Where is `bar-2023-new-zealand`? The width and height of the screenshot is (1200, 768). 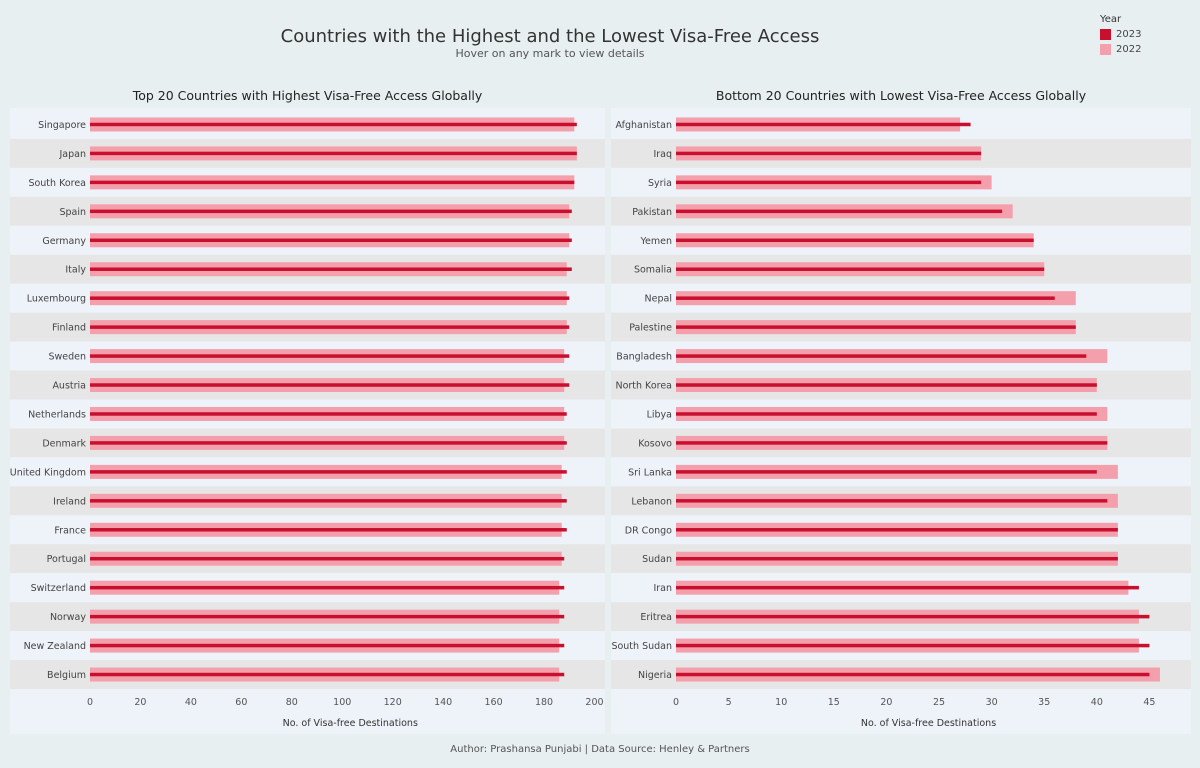 bar-2023-new-zealand is located at coordinates (327, 645).